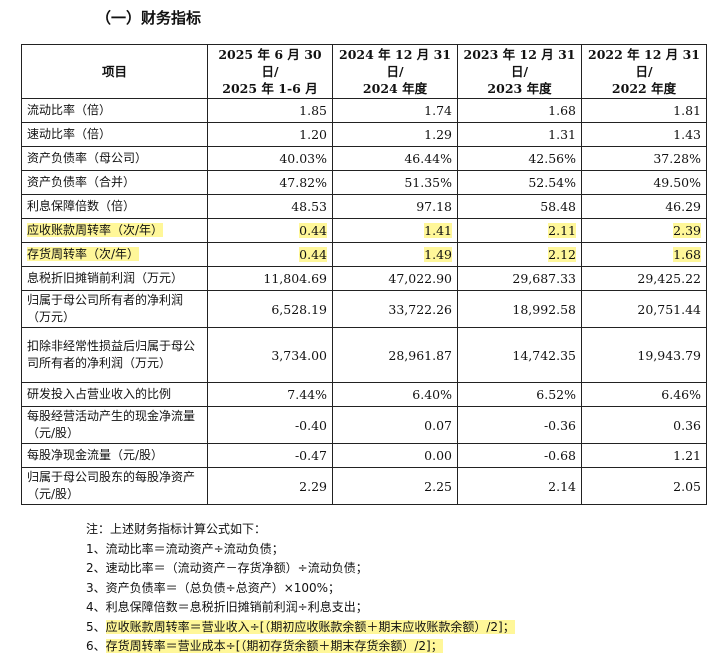 The width and height of the screenshot is (726, 657). Describe the element at coordinates (644, 355) in the screenshot. I see `row-value: 19,943.79` at that location.